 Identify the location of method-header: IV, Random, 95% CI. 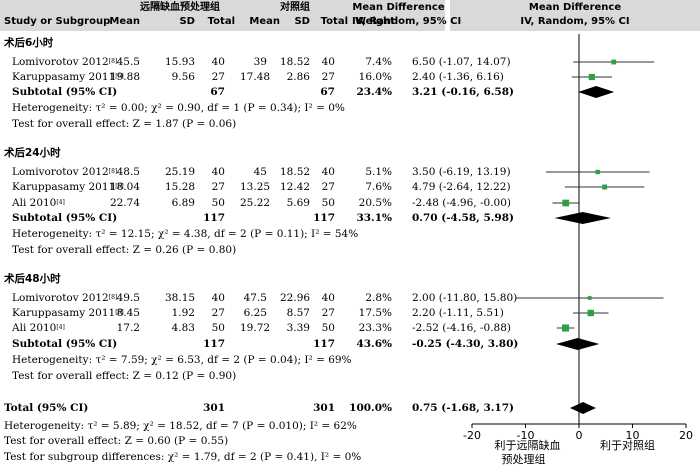
(407, 21).